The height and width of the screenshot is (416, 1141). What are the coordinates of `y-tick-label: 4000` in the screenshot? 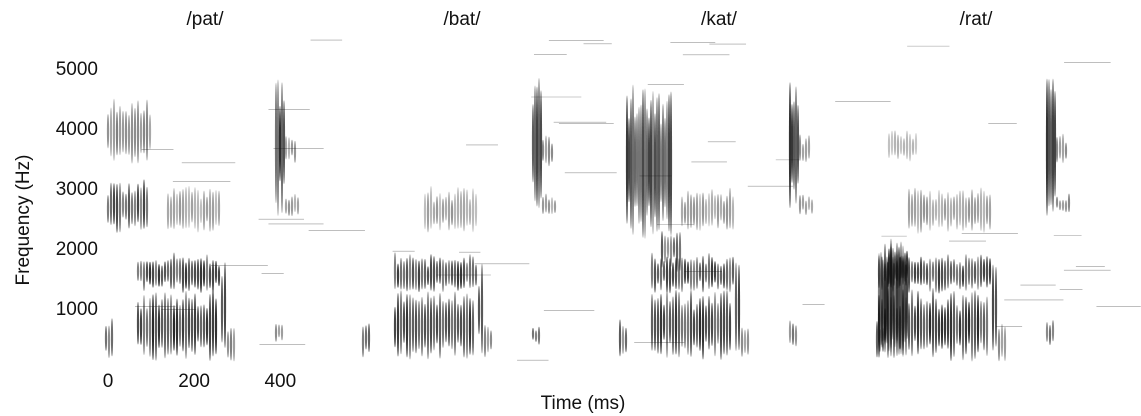 It's located at (77, 129).